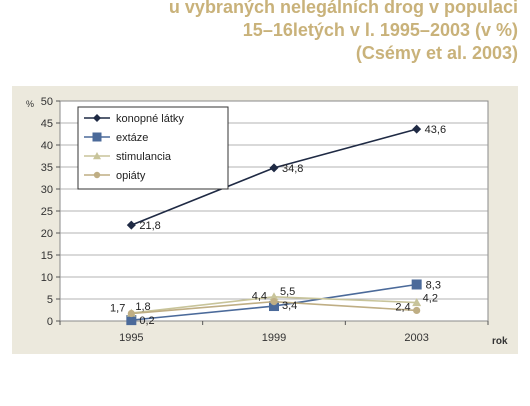  What do you see at coordinates (149, 226) in the screenshot?
I see `data-label: 21,8` at bounding box center [149, 226].